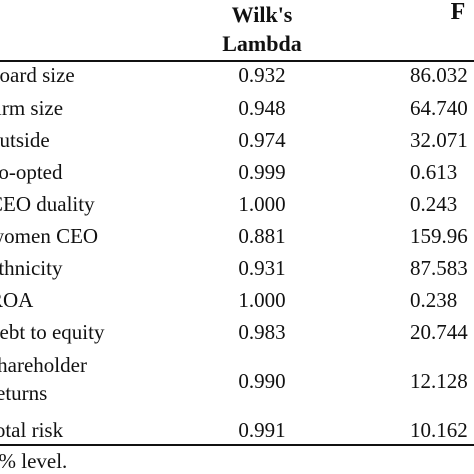 The width and height of the screenshot is (474, 474). I want to click on row-label-line1: shareholder, so click(43, 365).